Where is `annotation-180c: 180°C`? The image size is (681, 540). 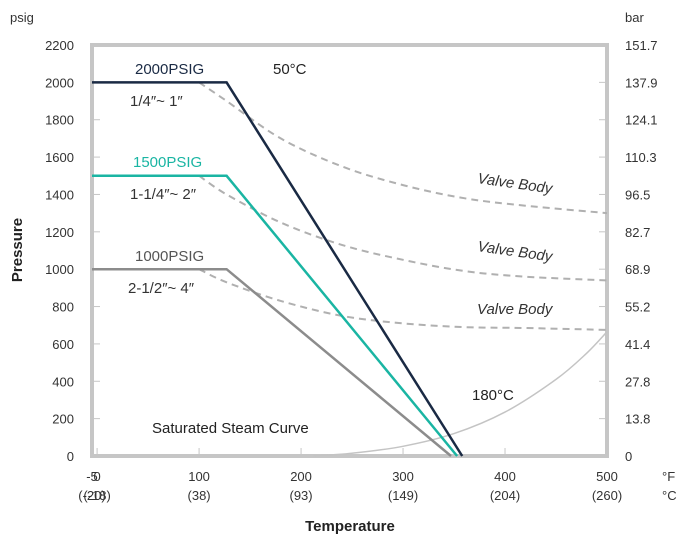
annotation-180c: 180°C is located at coordinates (493, 395).